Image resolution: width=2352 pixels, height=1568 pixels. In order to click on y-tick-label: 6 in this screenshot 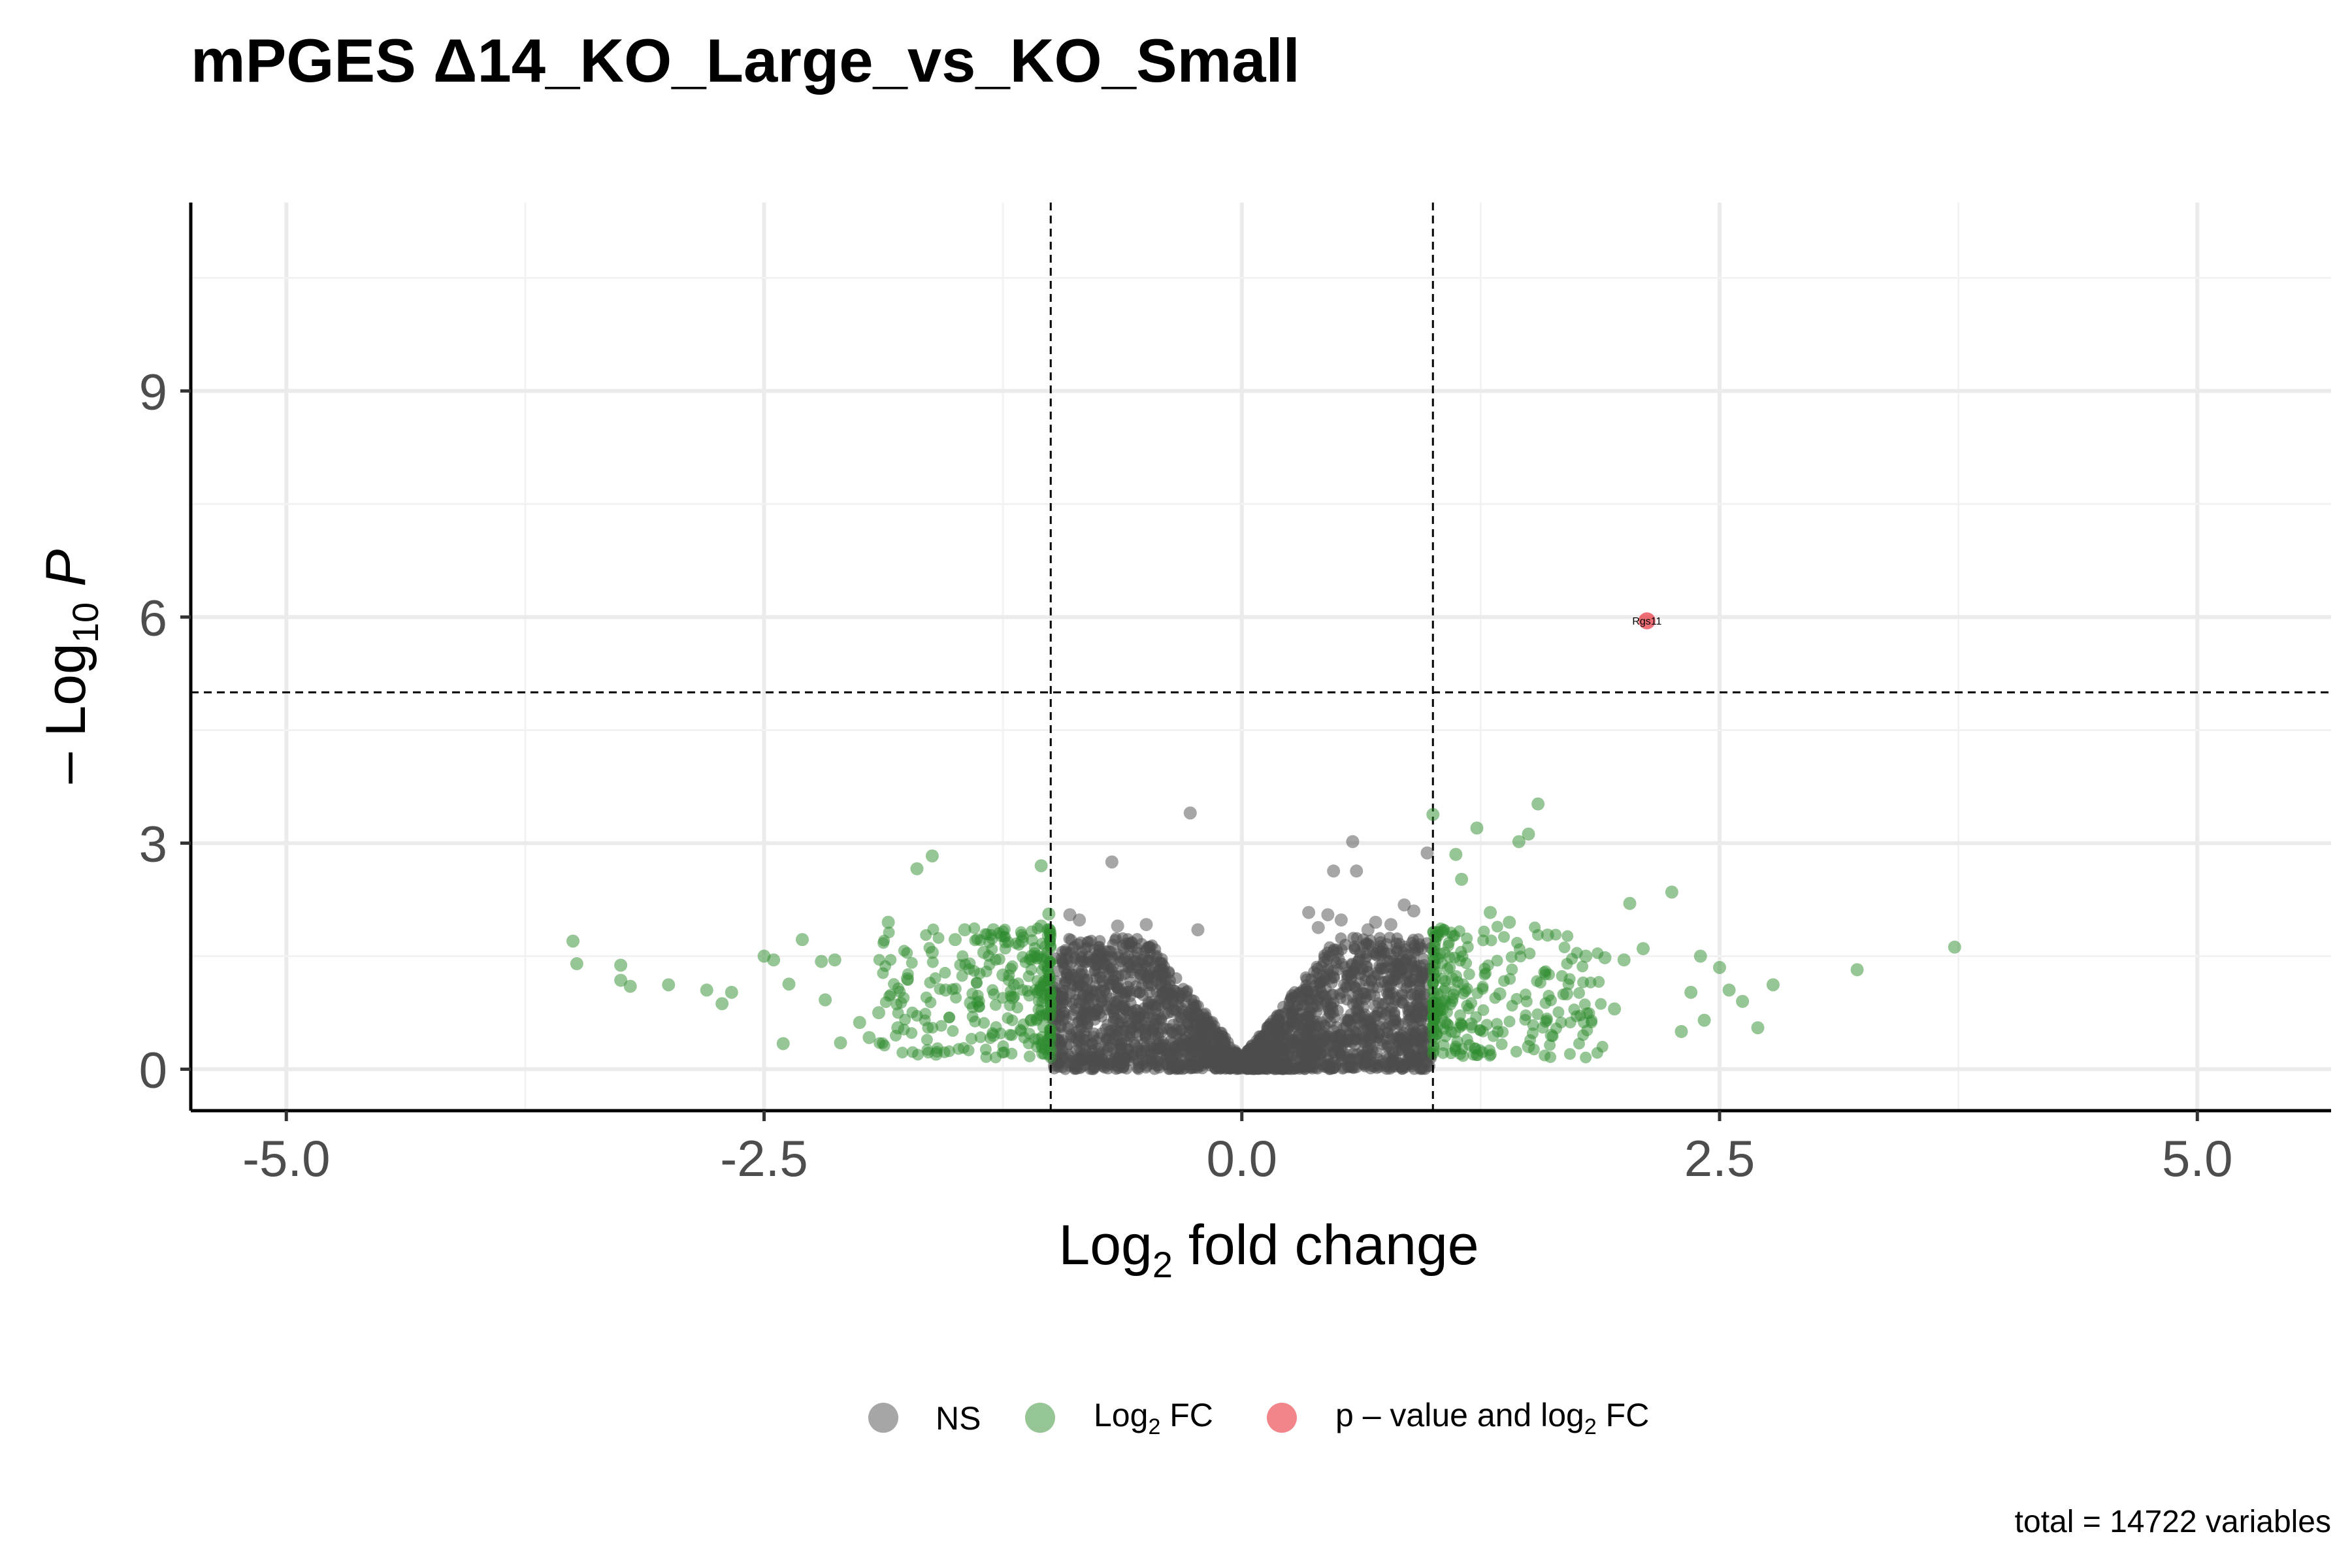, I will do `click(153, 617)`.